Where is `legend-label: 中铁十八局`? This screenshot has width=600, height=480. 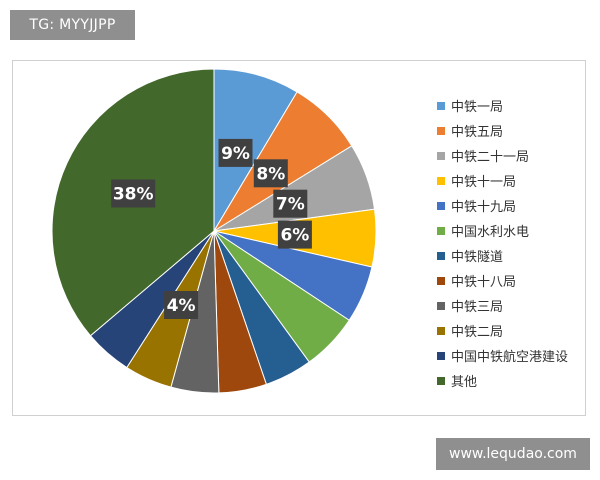 legend-label: 中铁十八局 is located at coordinates (484, 282).